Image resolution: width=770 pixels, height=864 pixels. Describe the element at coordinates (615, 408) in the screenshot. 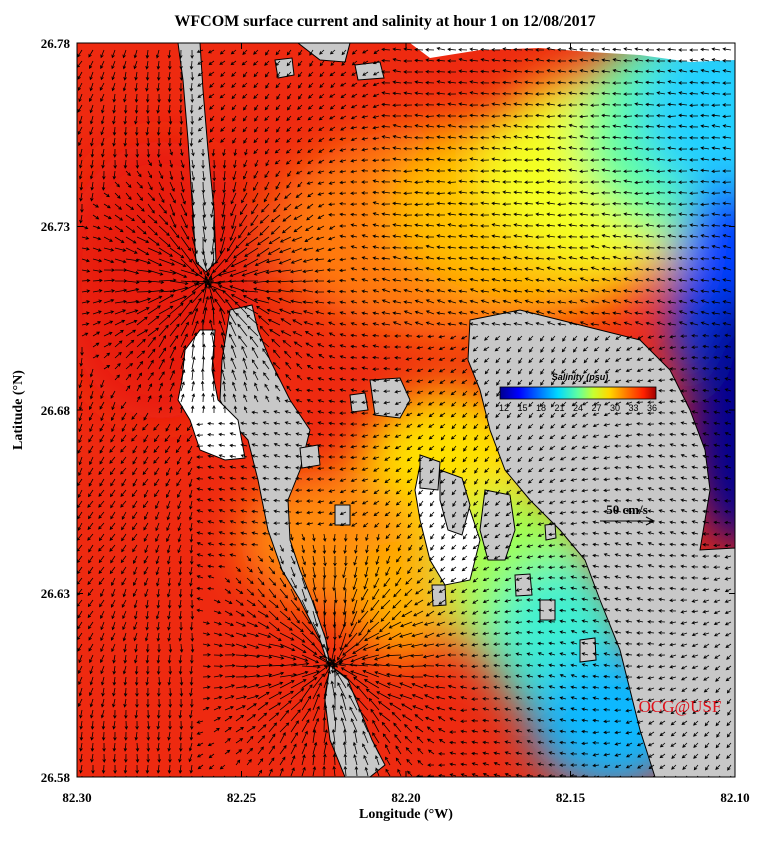

I see `colorbar-tick-label: 30` at that location.